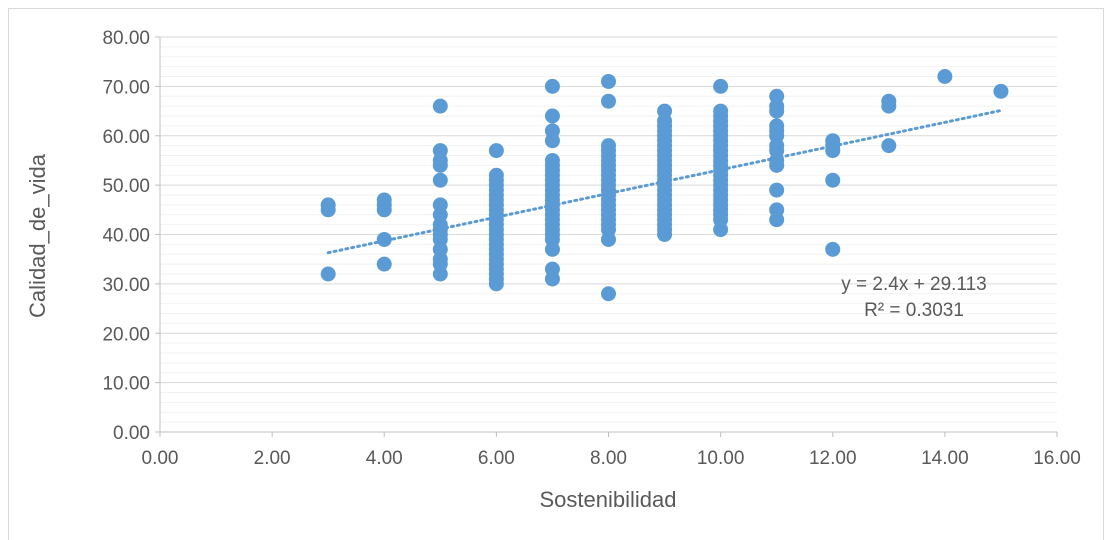 This screenshot has height=540, width=1110. Describe the element at coordinates (131, 433) in the screenshot. I see `y-tick-label: 0.00` at that location.